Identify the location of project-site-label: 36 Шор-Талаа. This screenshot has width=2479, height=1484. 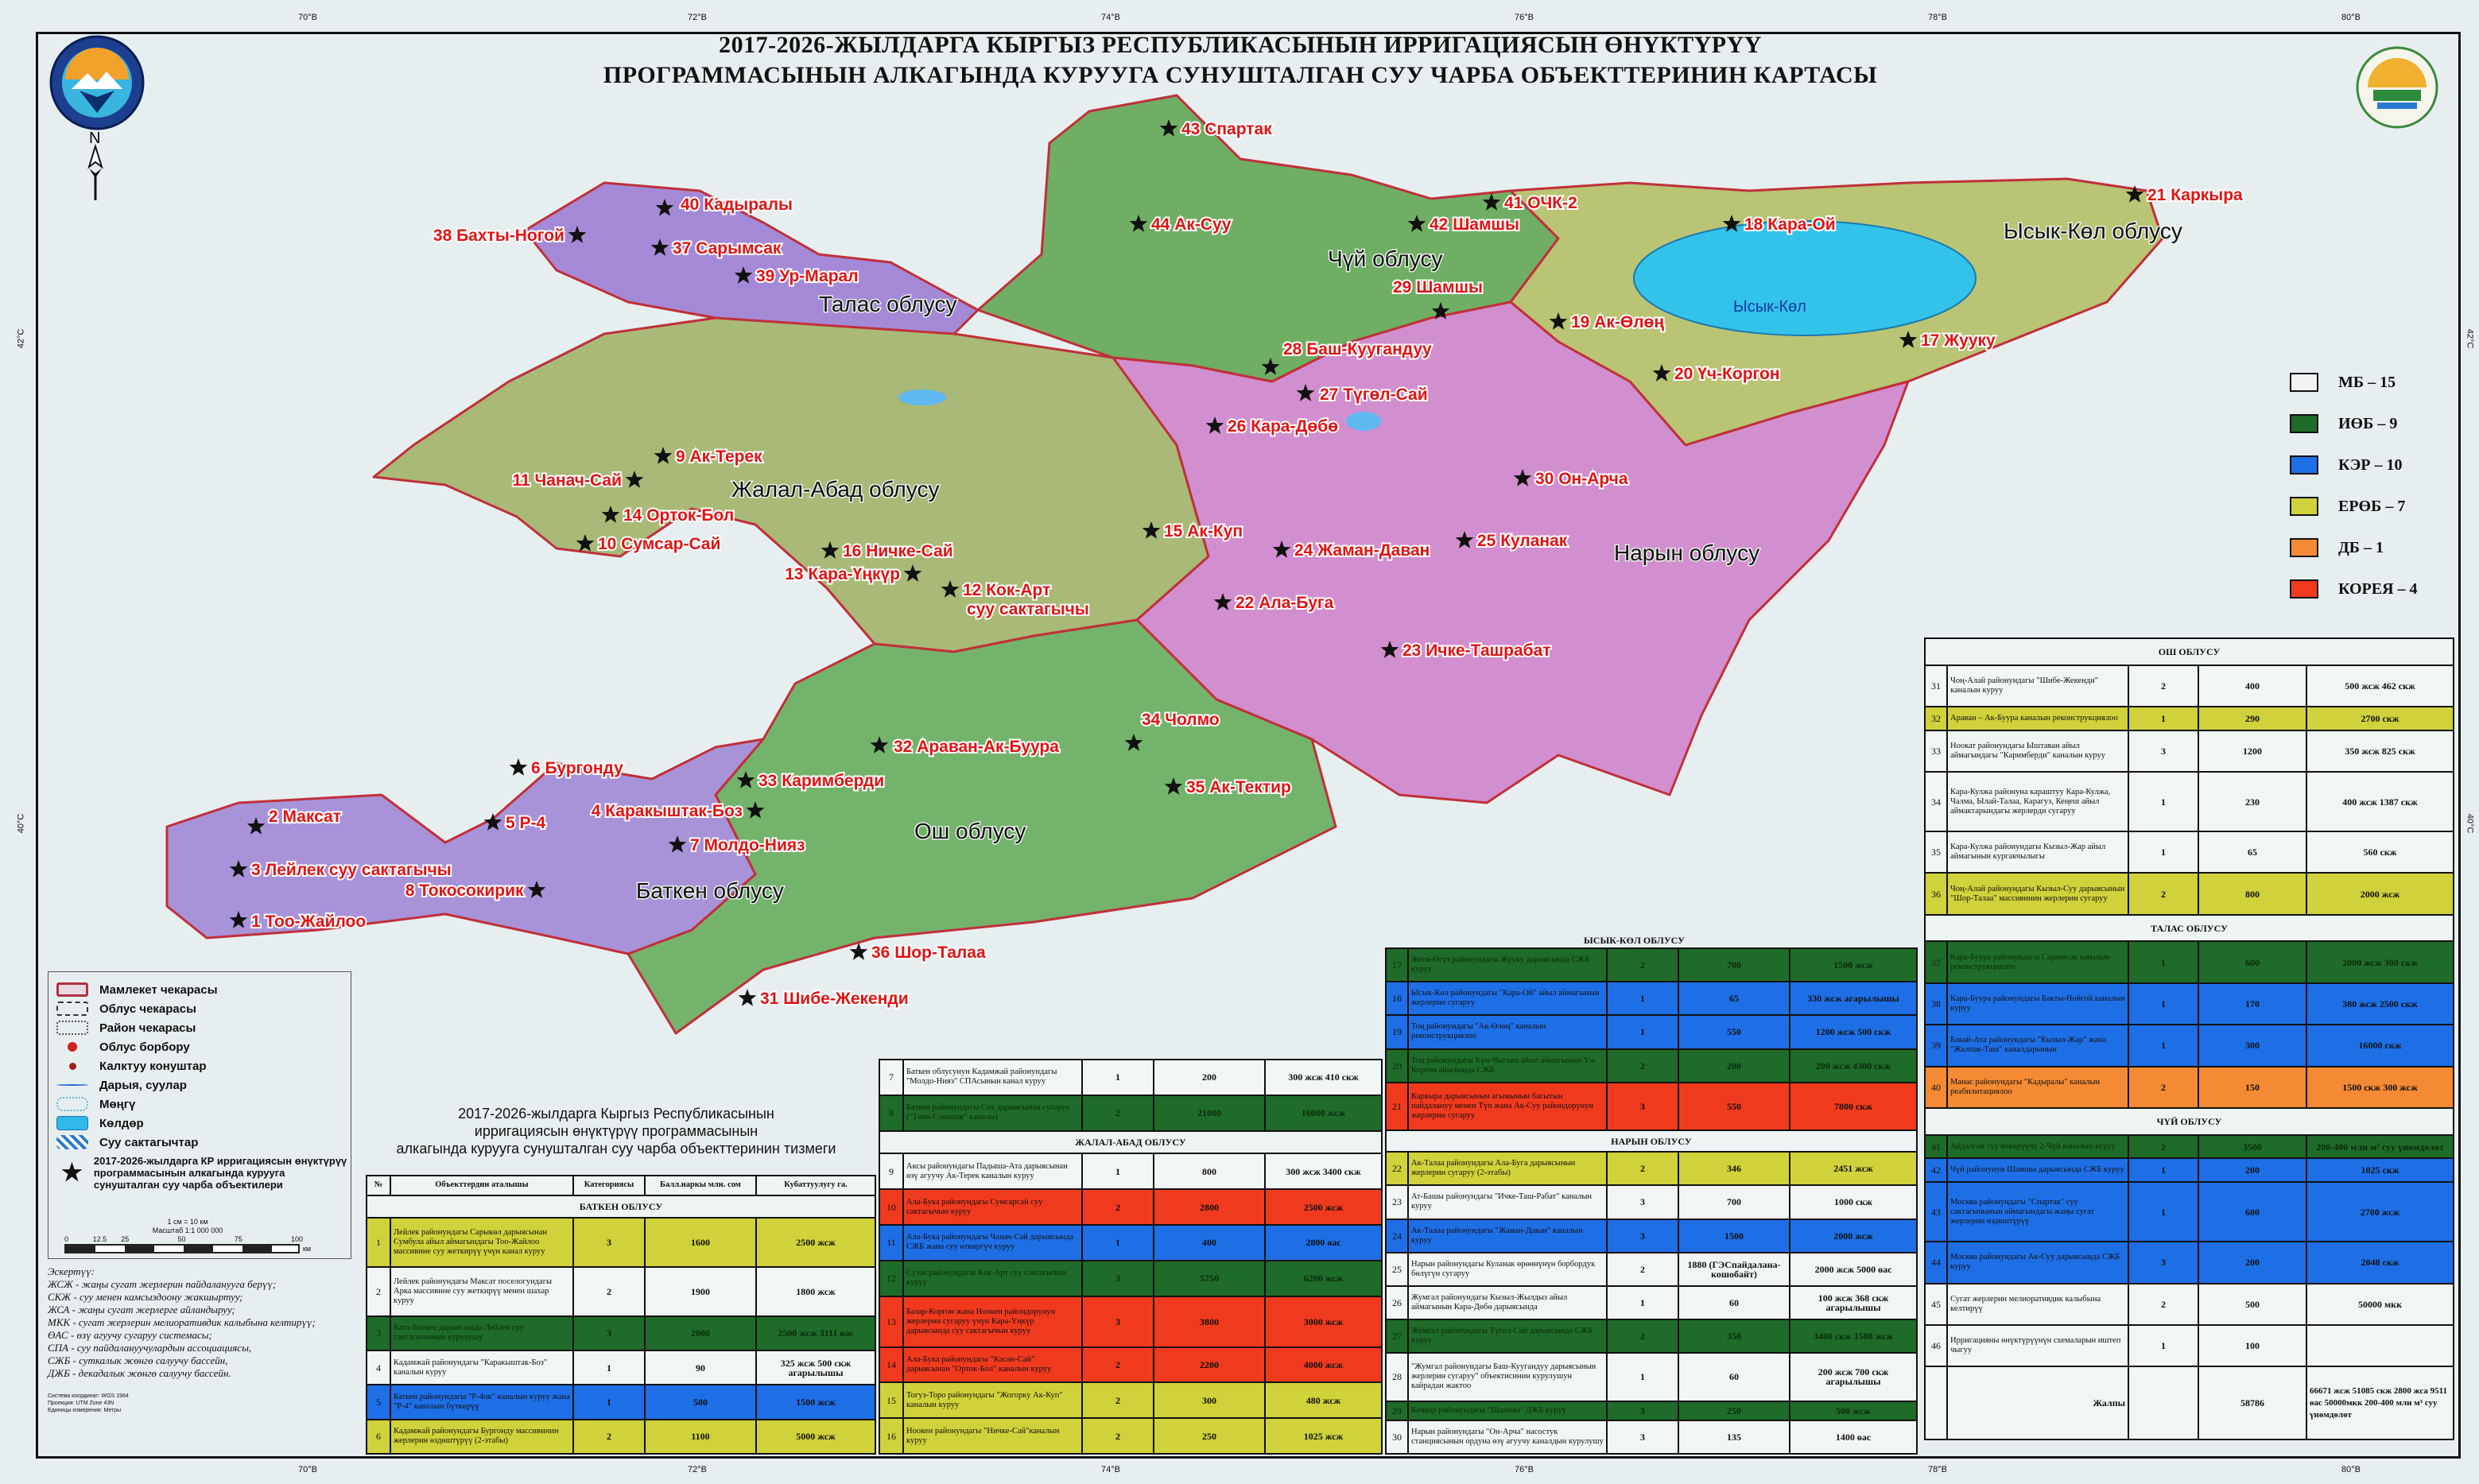
(929, 953).